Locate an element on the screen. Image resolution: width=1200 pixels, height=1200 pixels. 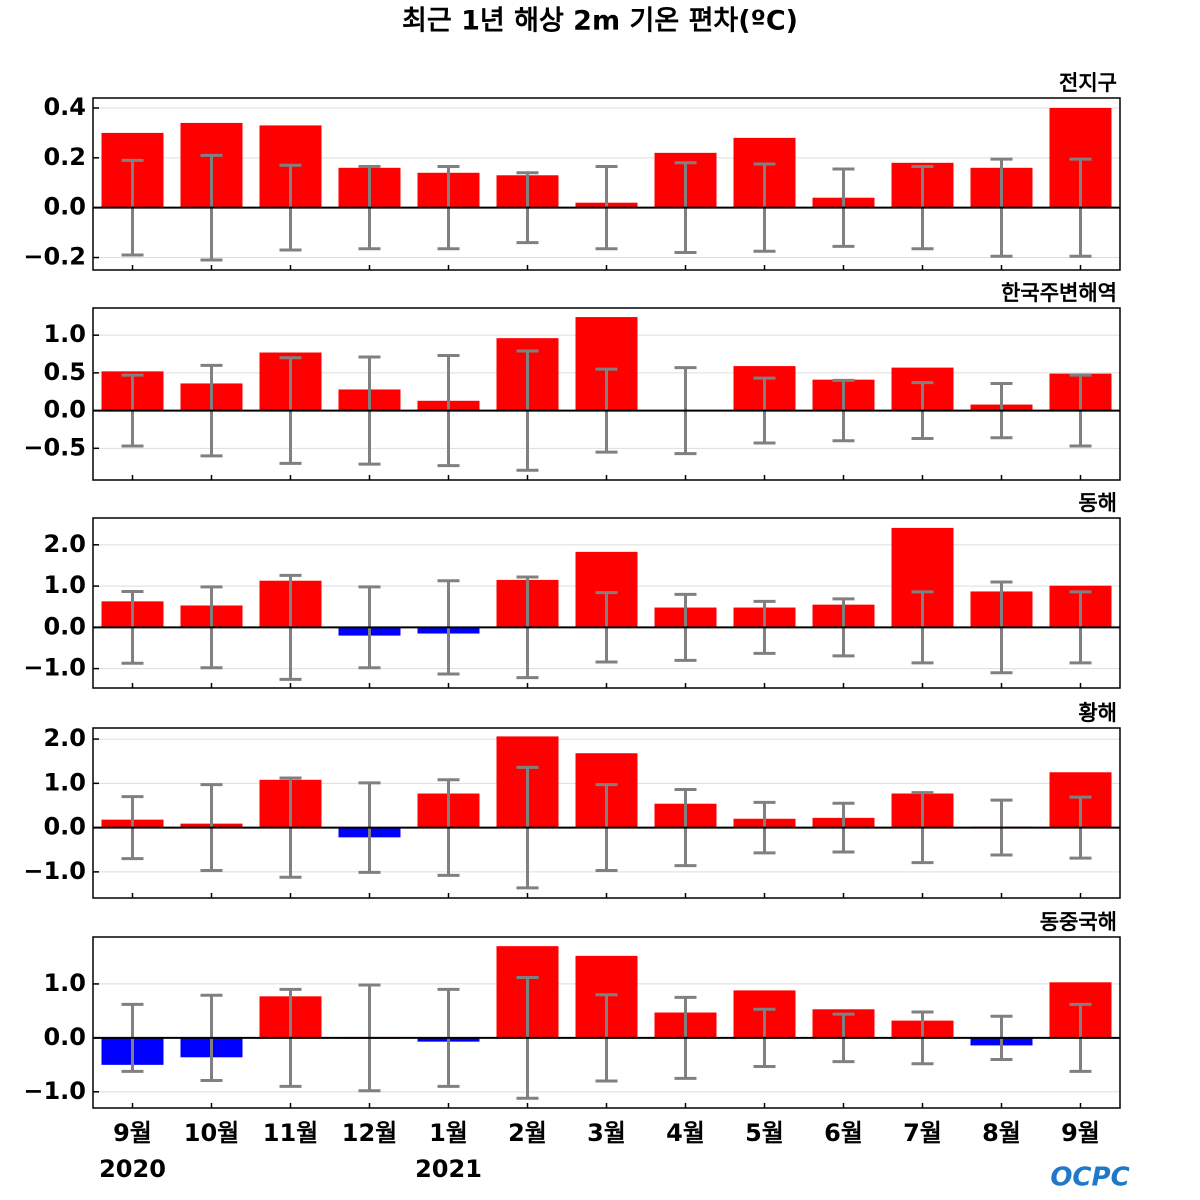
x-tick-label: 3월 is located at coordinates (606, 1133).